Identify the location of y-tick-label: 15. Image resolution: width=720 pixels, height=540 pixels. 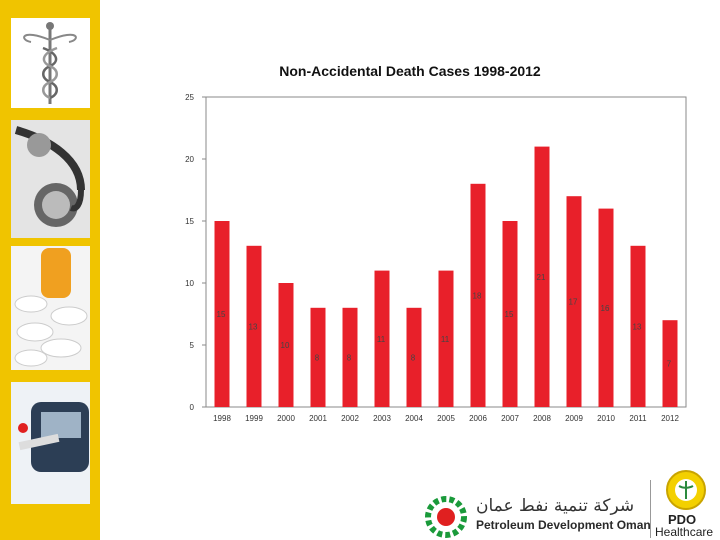
(189, 221).